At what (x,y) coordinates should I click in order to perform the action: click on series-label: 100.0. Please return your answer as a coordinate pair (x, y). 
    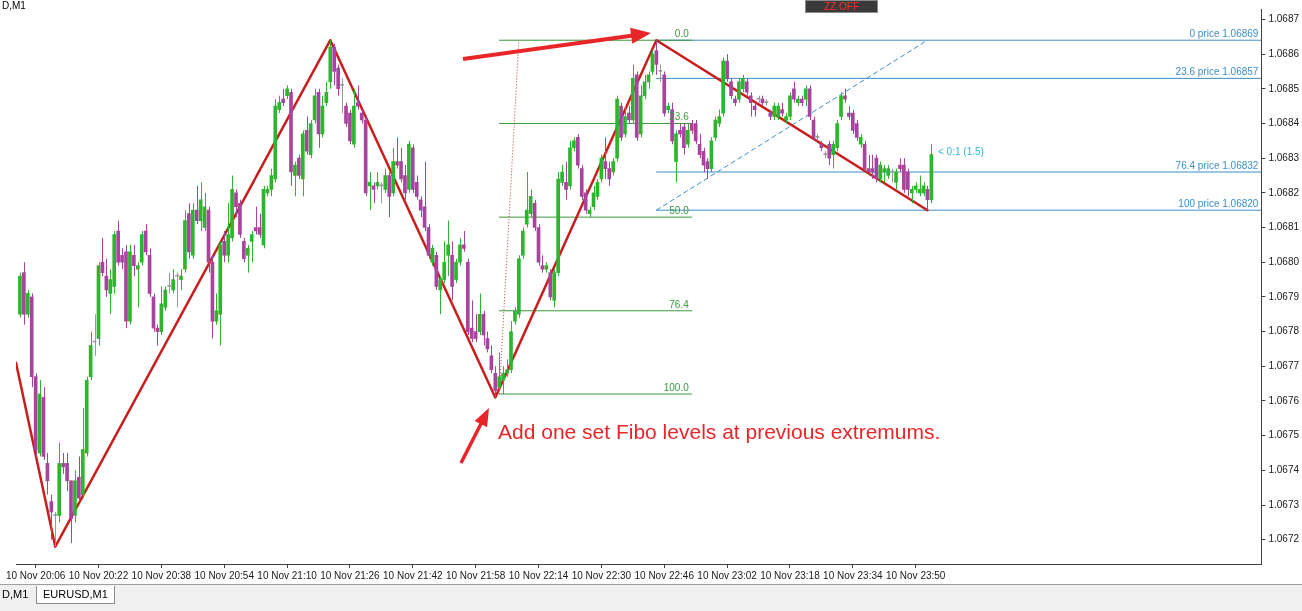
    Looking at the image, I should click on (676, 387).